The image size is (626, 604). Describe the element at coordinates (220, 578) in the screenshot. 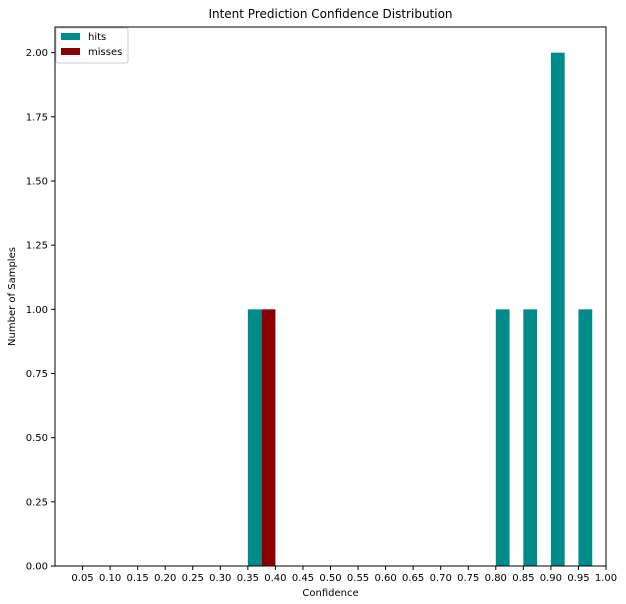

I see `x-tick-label: 0.30` at that location.